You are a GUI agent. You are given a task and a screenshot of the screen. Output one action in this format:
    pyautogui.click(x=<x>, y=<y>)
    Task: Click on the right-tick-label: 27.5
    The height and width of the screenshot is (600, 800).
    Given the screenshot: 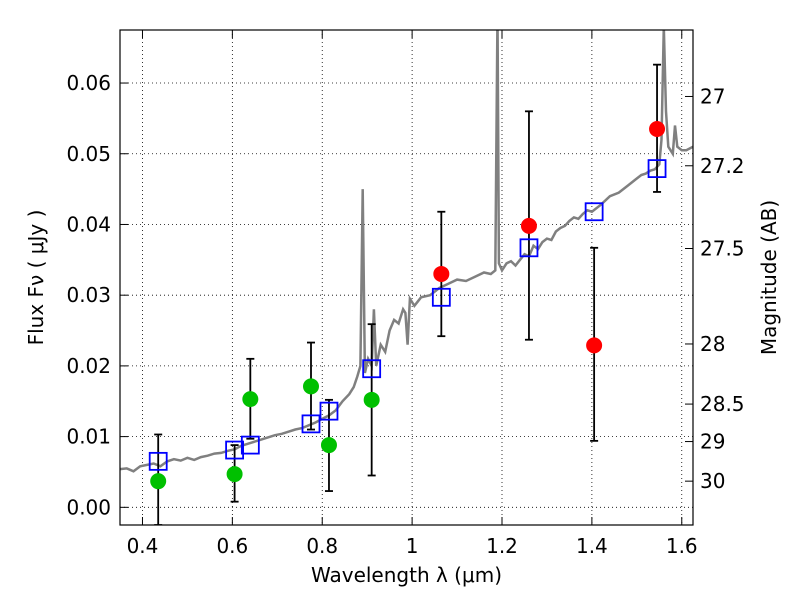 What is the action you would take?
    pyautogui.click(x=722, y=249)
    